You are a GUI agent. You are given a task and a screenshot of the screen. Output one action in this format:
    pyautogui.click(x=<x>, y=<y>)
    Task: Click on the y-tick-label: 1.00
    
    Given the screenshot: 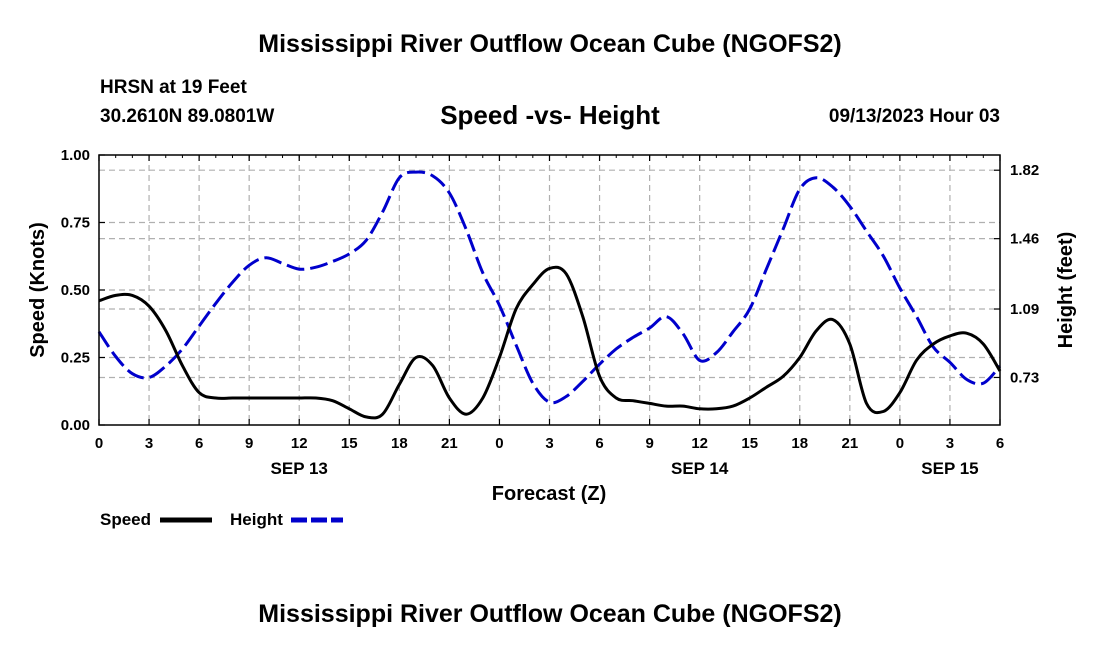 What is the action you would take?
    pyautogui.click(x=75, y=155)
    